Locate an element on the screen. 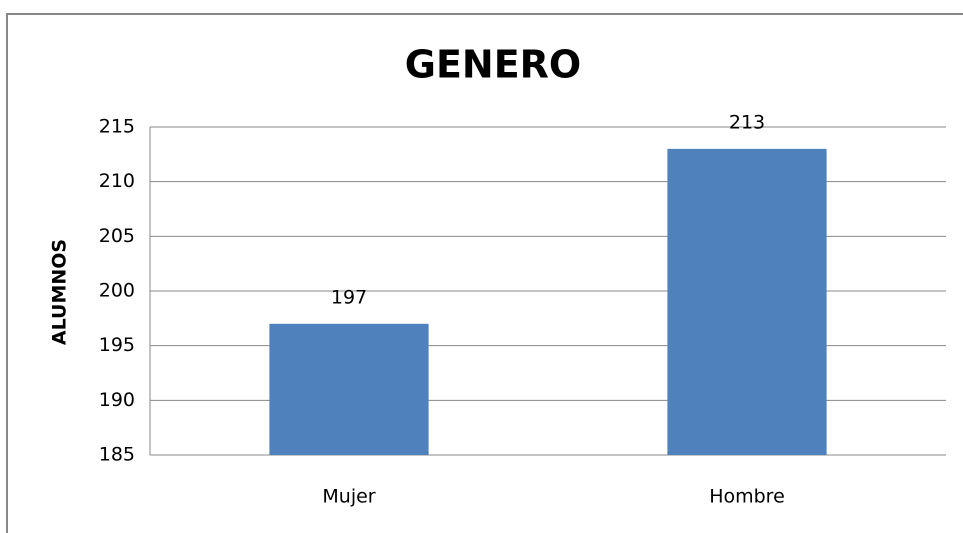 The image size is (963, 533). y-tick-label: 205 is located at coordinates (117, 236).